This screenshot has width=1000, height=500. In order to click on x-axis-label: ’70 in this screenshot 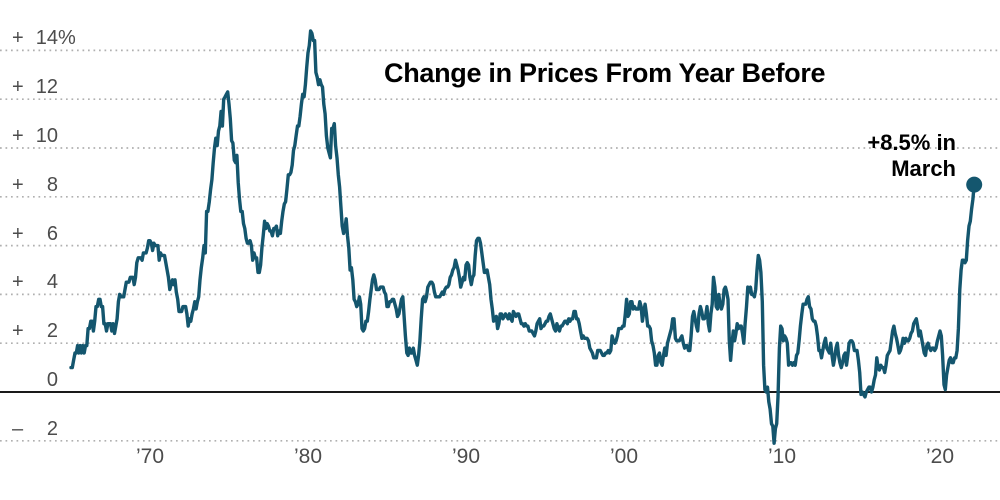, I will do `click(150, 456)`.